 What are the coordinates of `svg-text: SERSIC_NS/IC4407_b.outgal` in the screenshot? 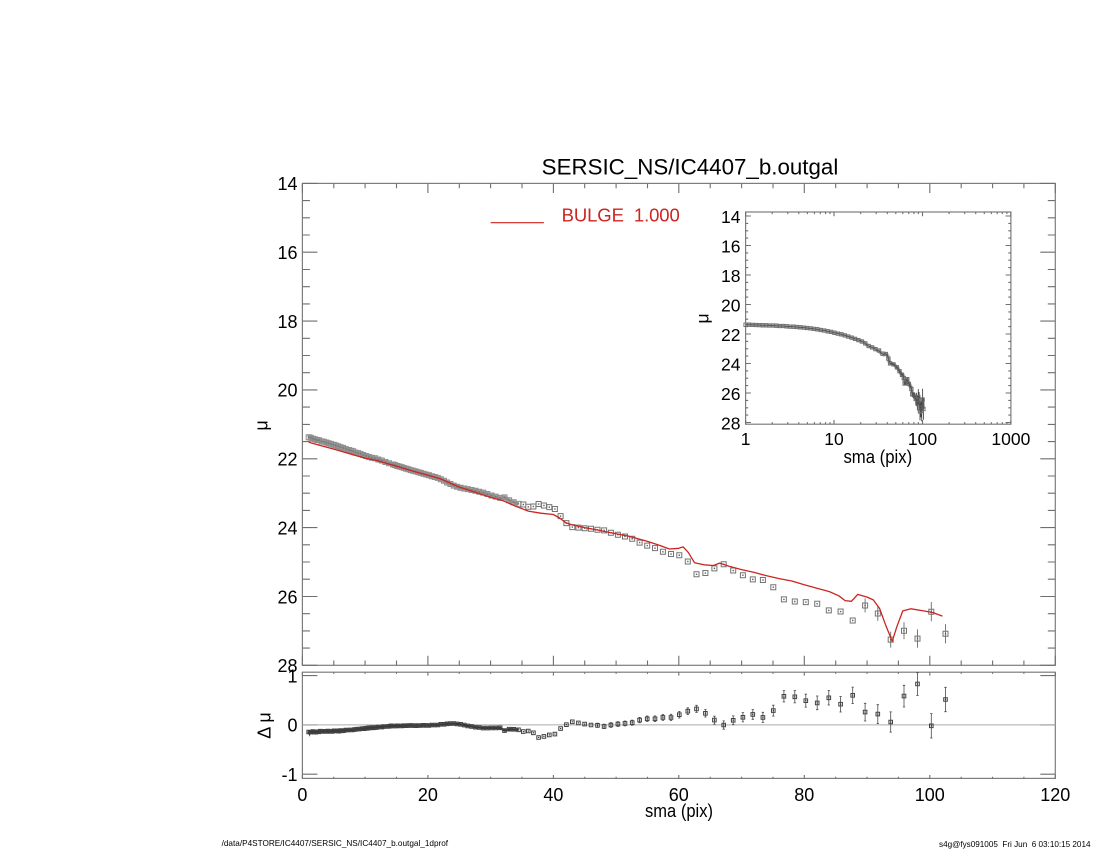 It's located at (690, 167).